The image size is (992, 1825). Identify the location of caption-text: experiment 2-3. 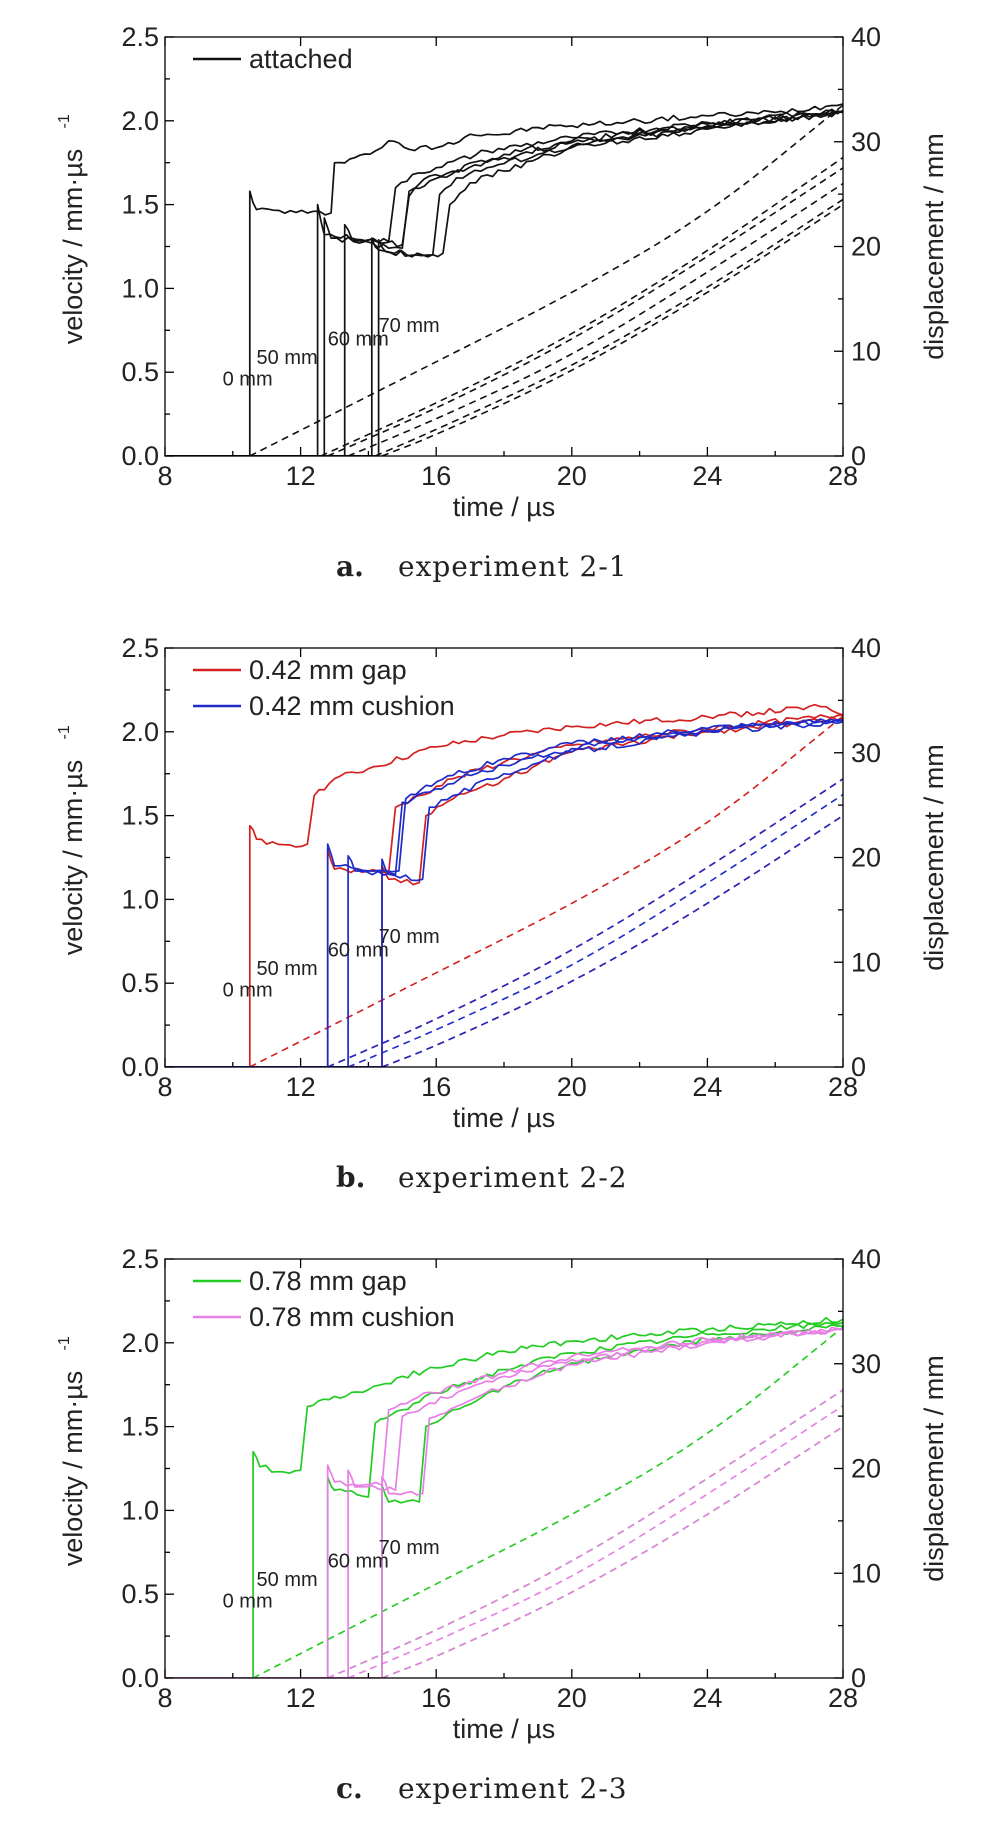
(513, 1788).